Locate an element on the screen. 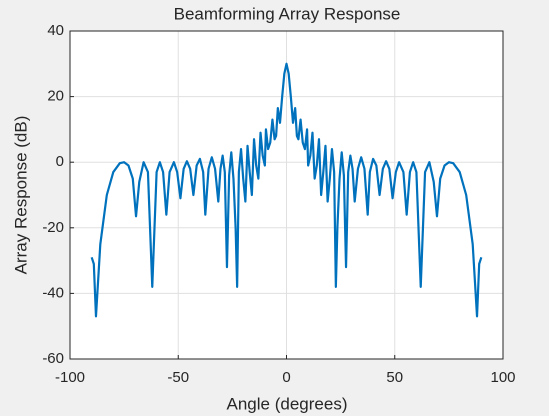  y-tick-label: 20 is located at coordinates (55, 96).